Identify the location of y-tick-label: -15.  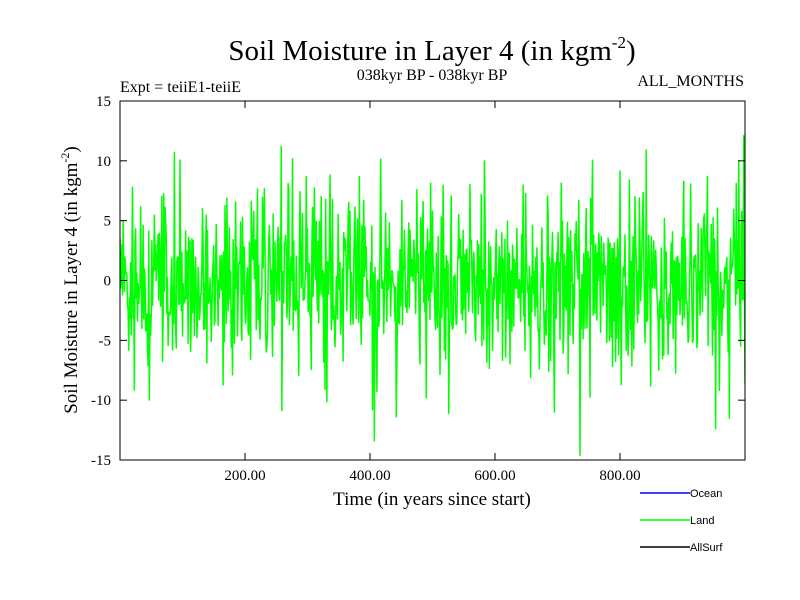
(101, 461).